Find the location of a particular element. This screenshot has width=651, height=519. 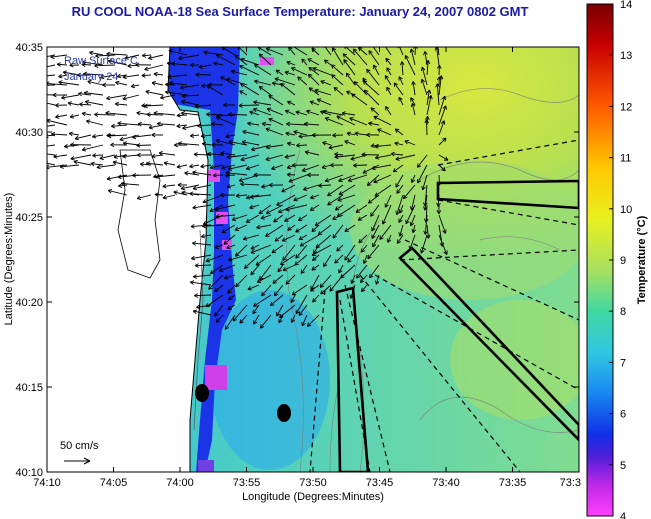

colorbar-tick-label: 9 is located at coordinates (623, 261).